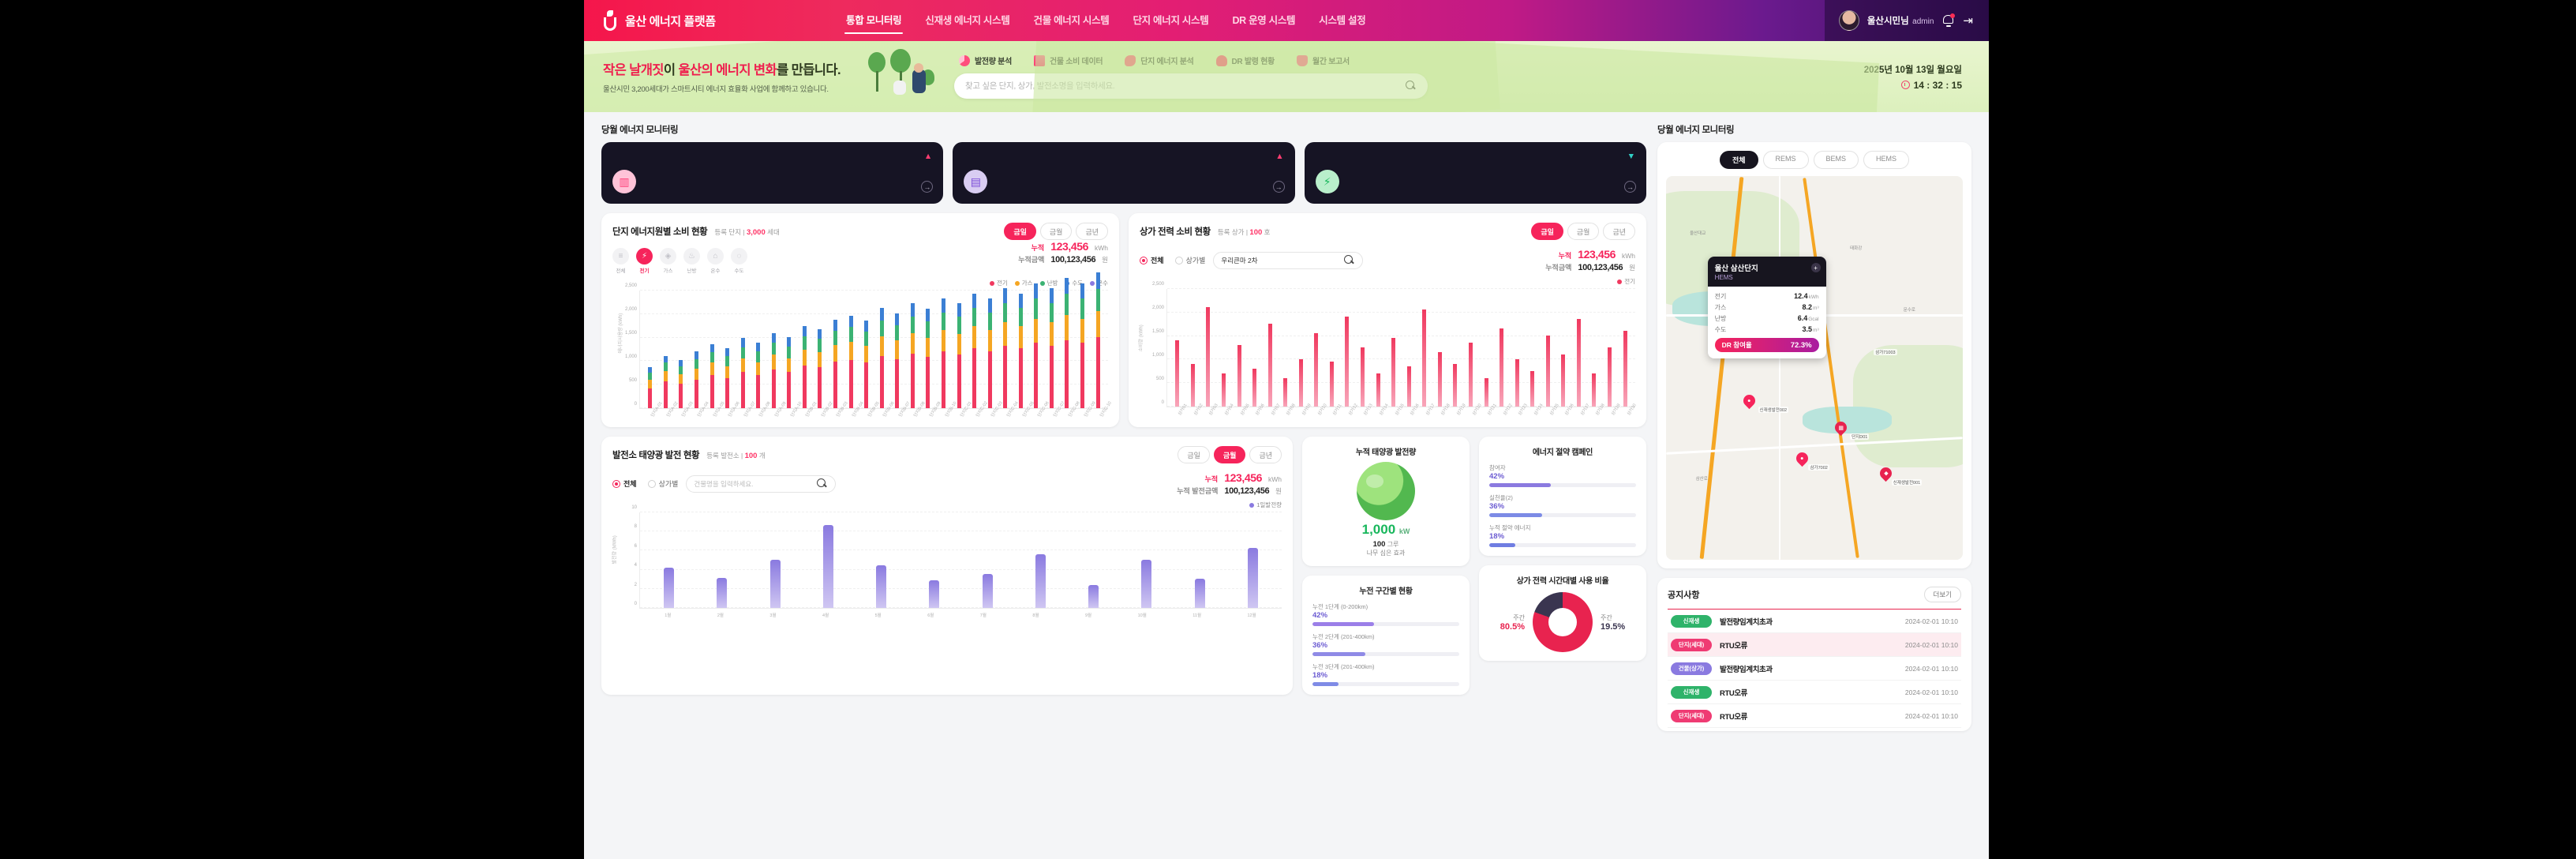 The height and width of the screenshot is (859, 2576). What do you see at coordinates (1141, 338) in the screenshot?
I see `y-axis-label: 소비량 (kWh)` at bounding box center [1141, 338].